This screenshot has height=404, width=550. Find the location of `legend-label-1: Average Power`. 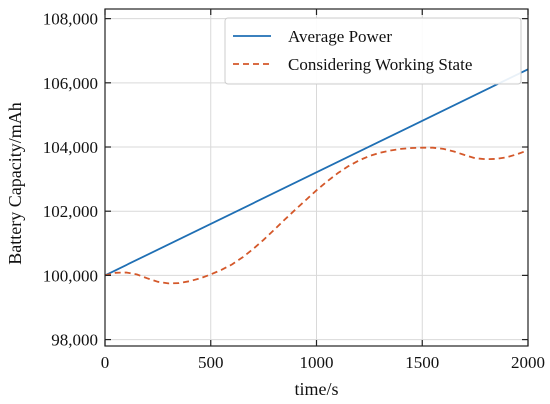

legend-label-1: Average Power is located at coordinates (340, 36).